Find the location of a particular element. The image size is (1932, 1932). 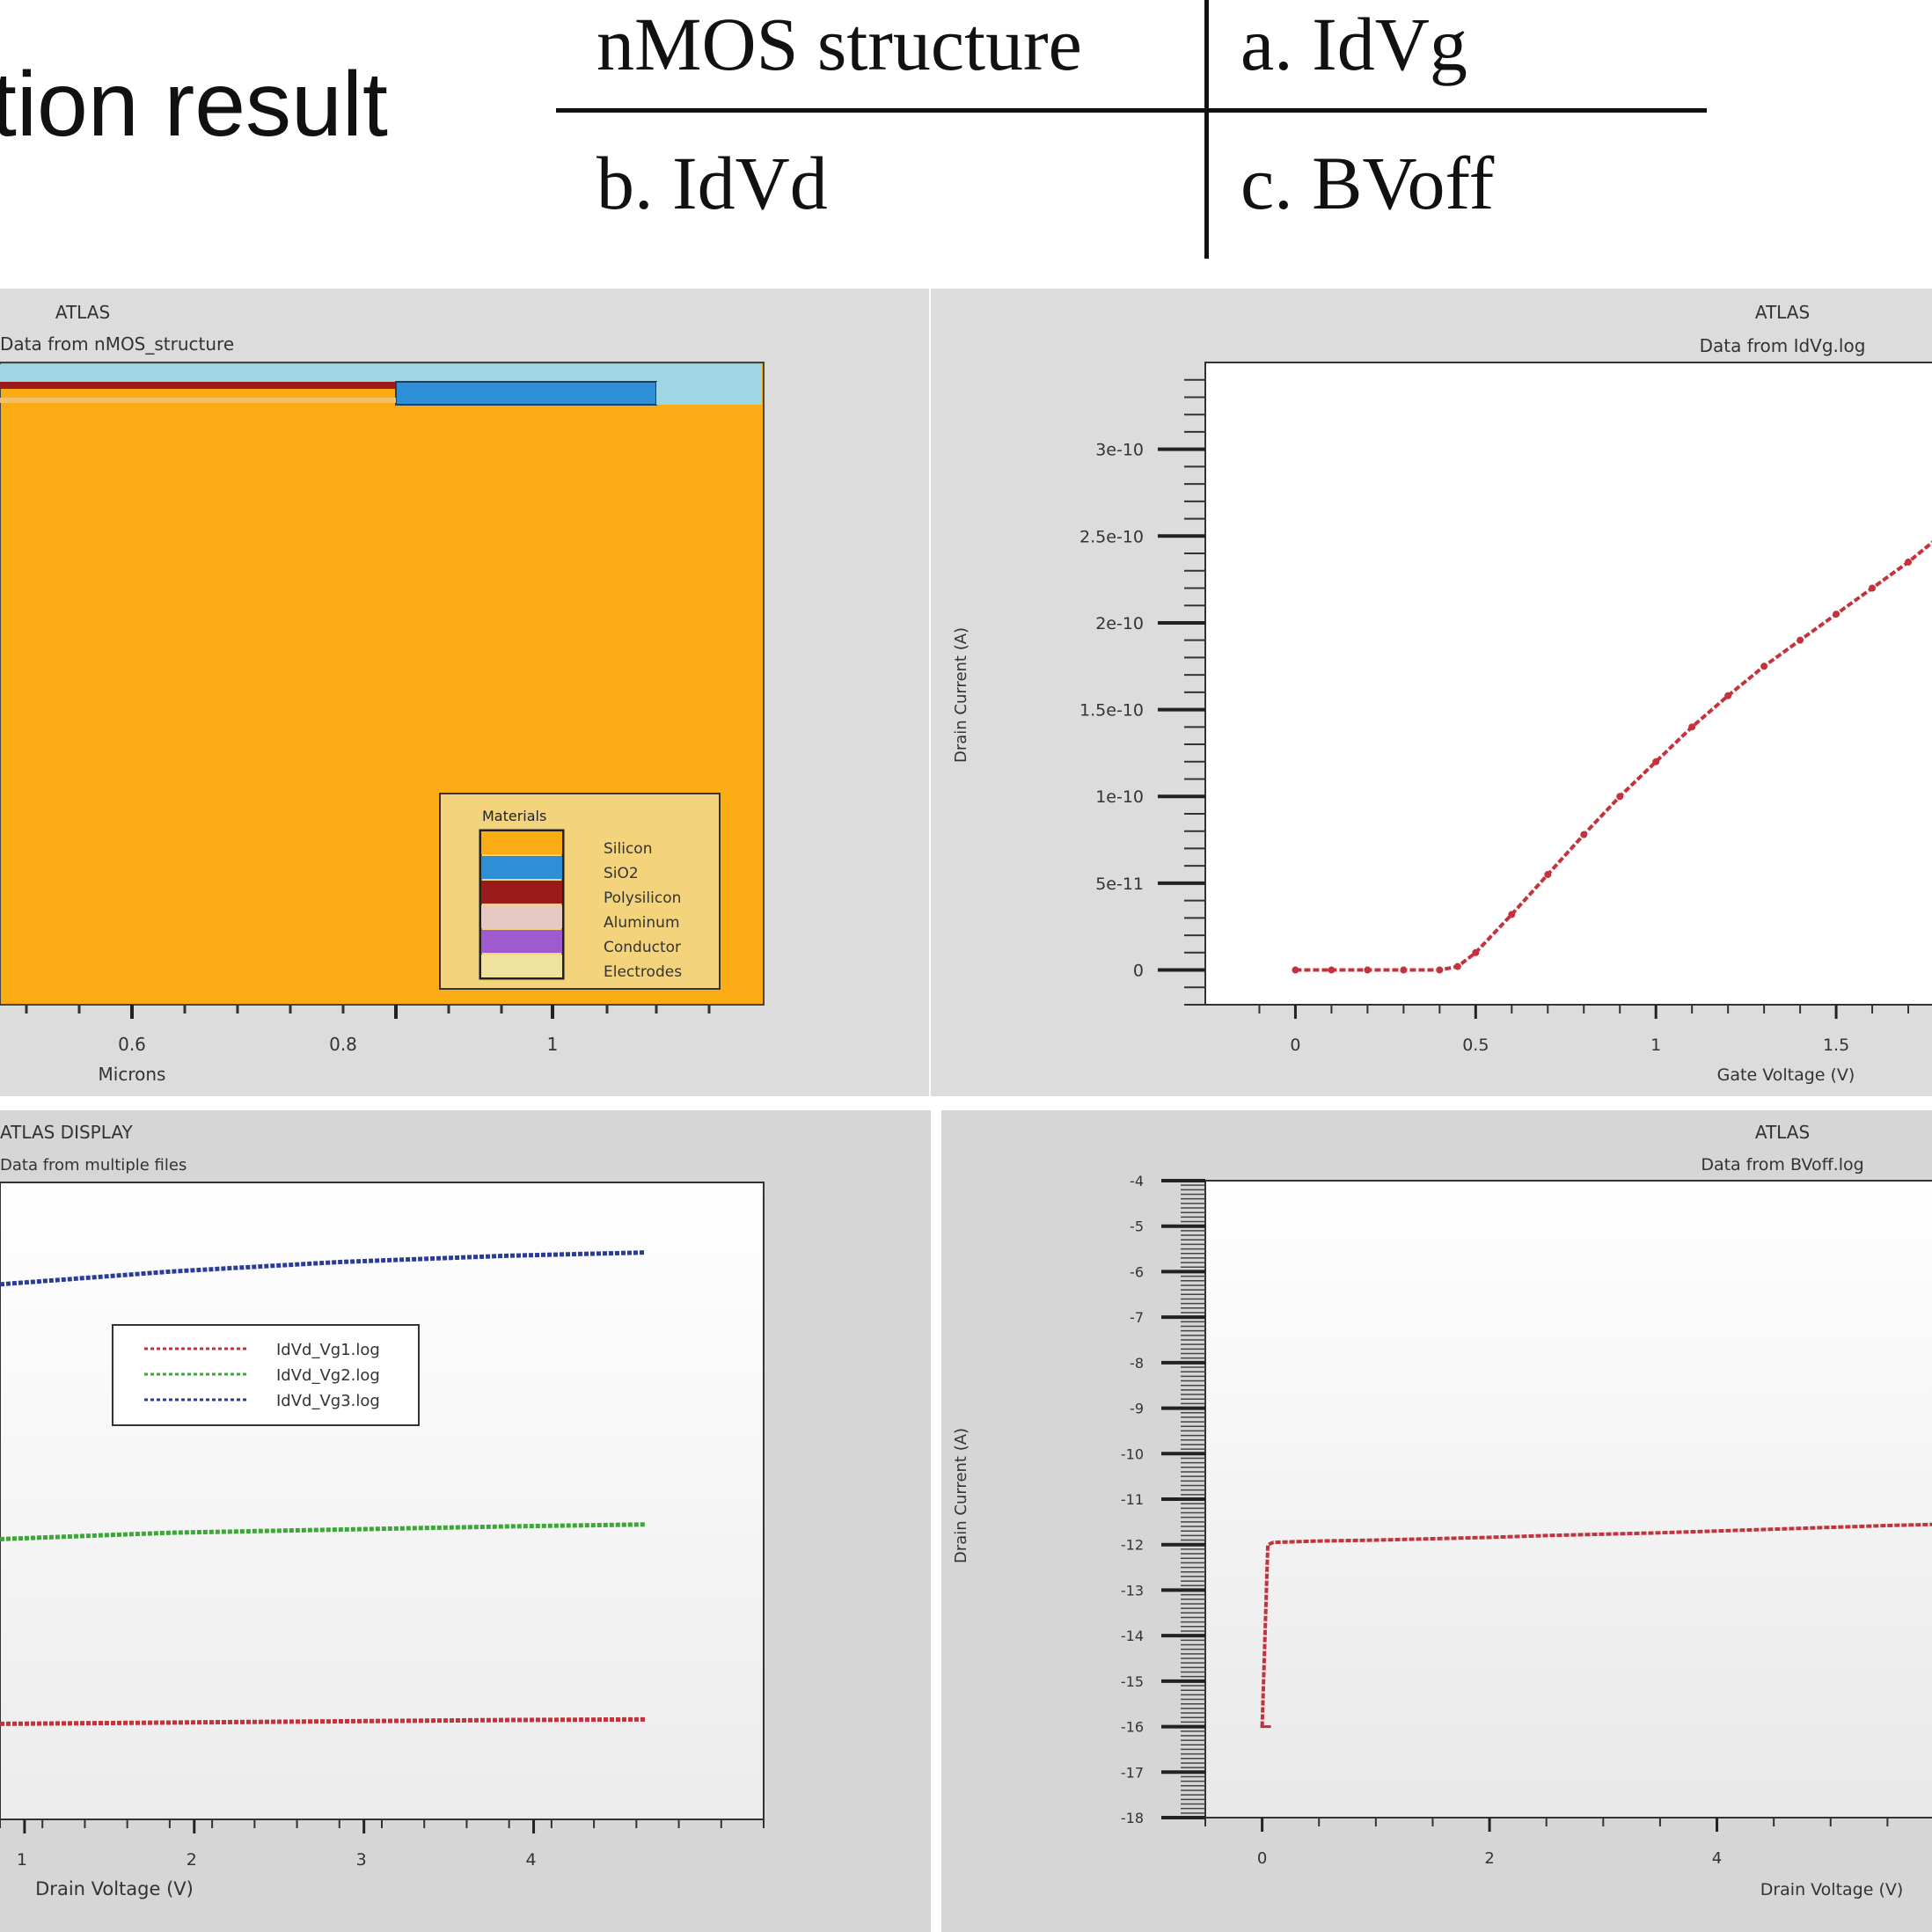

interface-strip is located at coordinates (198, 400).